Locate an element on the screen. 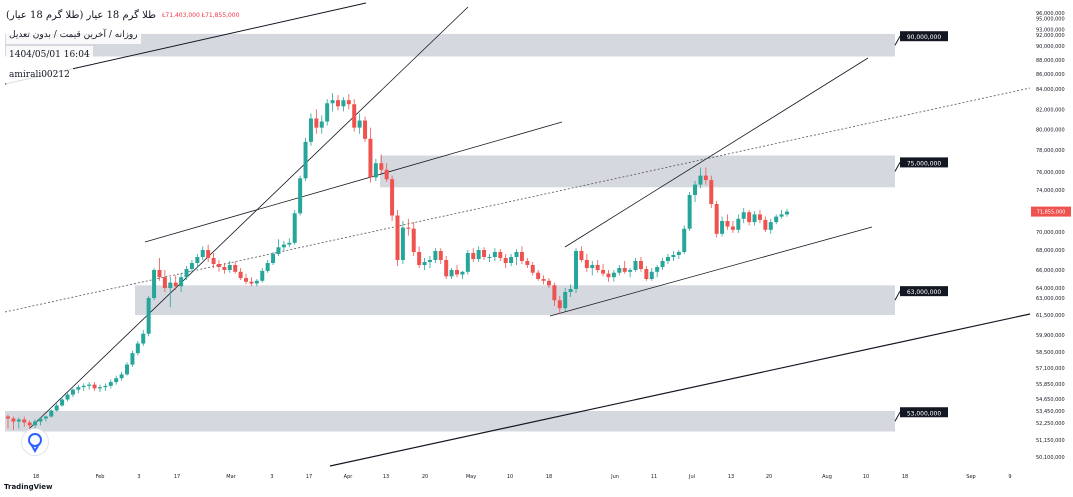 This screenshot has height=497, width=1073. y-tick-label: 53,450,000 is located at coordinates (1050, 412).